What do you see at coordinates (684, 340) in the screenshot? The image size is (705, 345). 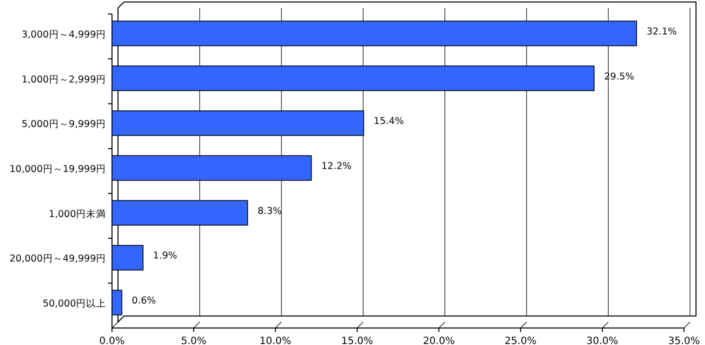 I see `x-tick-label: 35.0%` at bounding box center [684, 340].